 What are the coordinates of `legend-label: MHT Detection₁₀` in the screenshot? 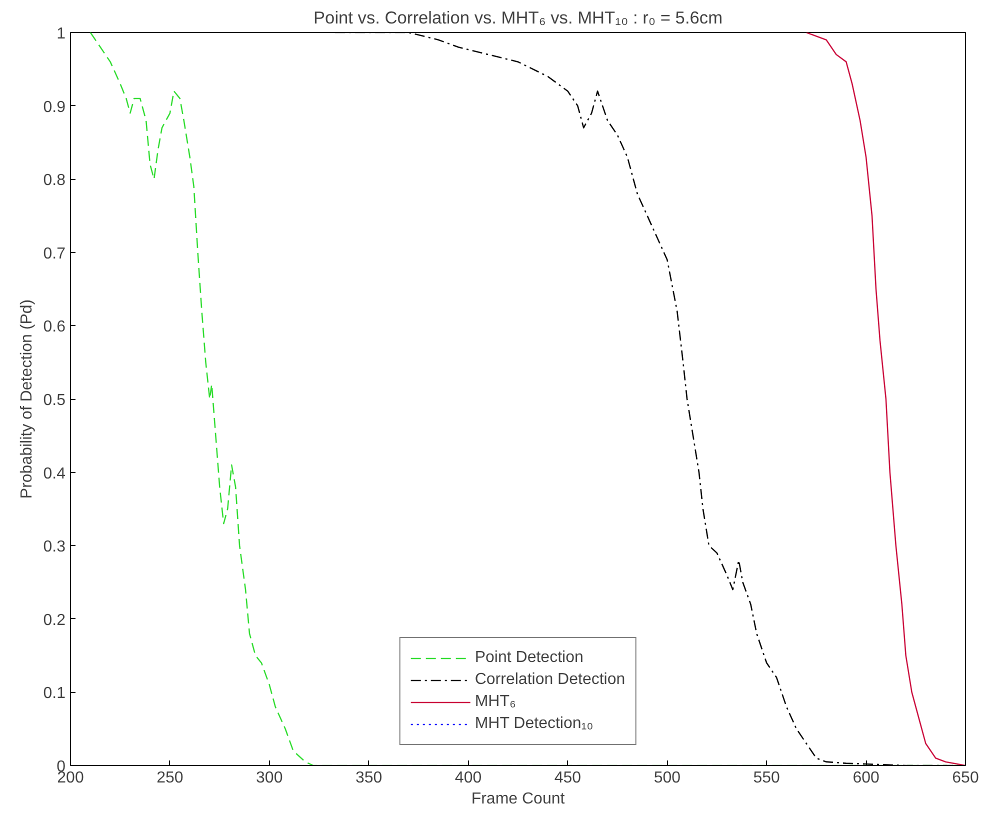 It's located at (534, 724).